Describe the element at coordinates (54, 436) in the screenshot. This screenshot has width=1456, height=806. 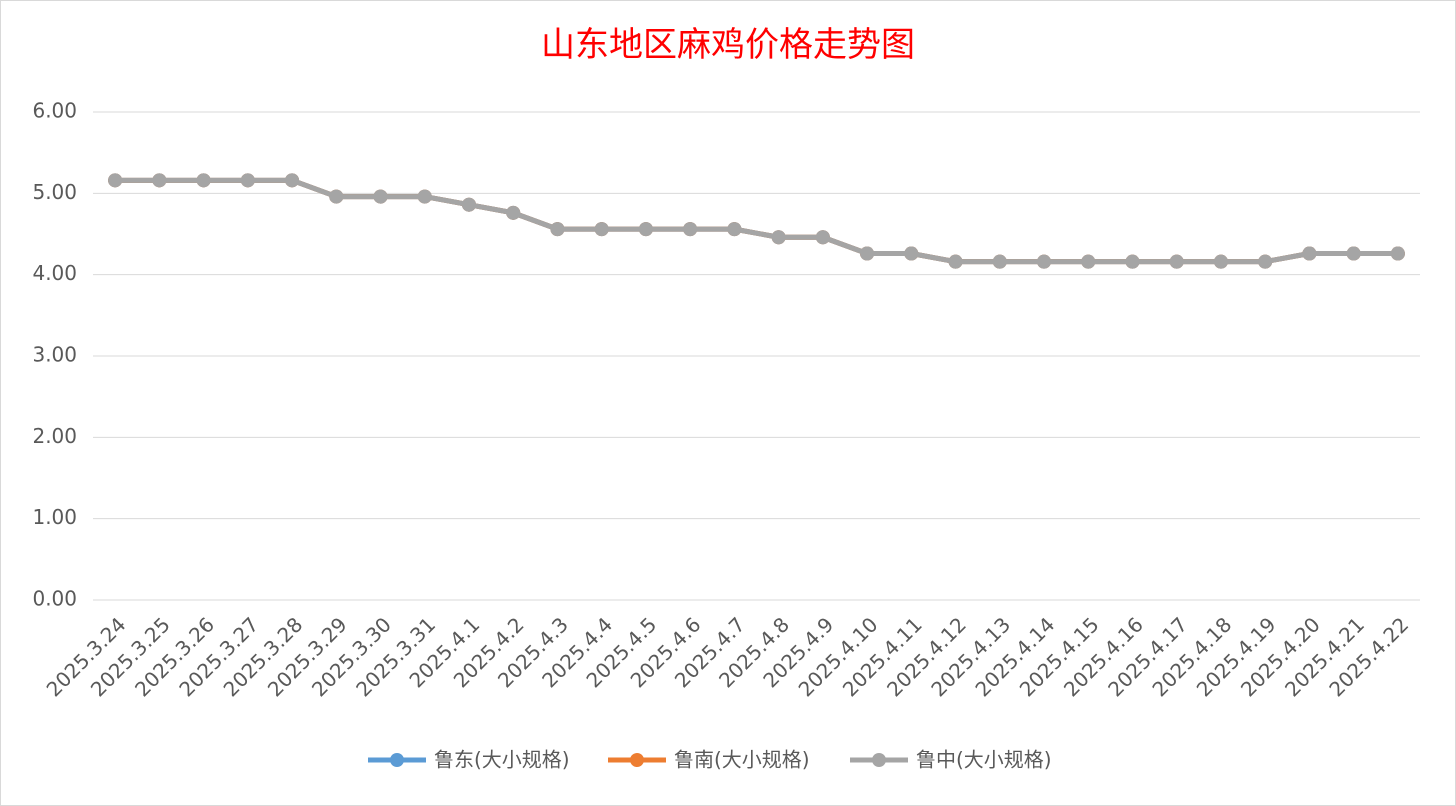
I see `y-tick-label: 2.00` at that location.